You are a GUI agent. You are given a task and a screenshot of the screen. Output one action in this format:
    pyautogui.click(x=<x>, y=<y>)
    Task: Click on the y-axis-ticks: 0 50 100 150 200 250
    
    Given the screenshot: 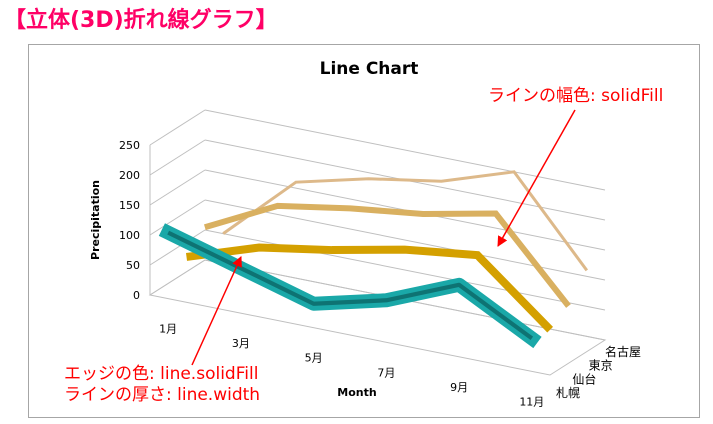 What is the action you would take?
    pyautogui.click(x=129, y=220)
    